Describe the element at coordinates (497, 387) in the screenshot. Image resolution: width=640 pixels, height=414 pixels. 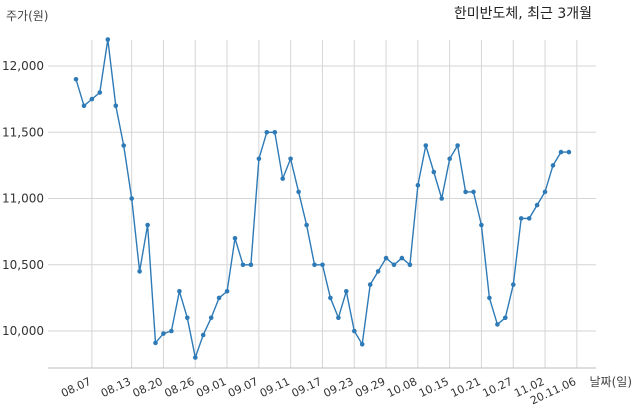
I see `x-tick-label: 10.27` at that location.